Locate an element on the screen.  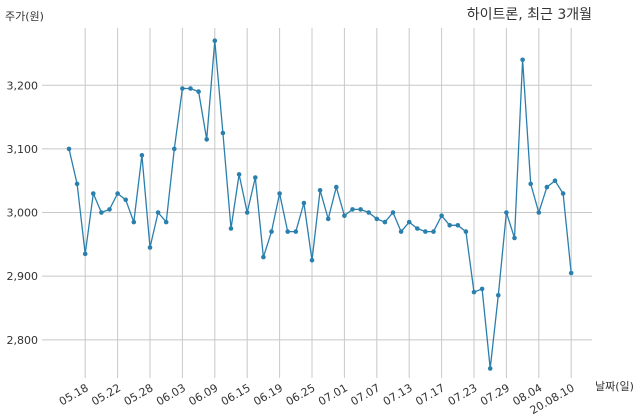
x-axis-label: 날짜(일) is located at coordinates (614, 386).